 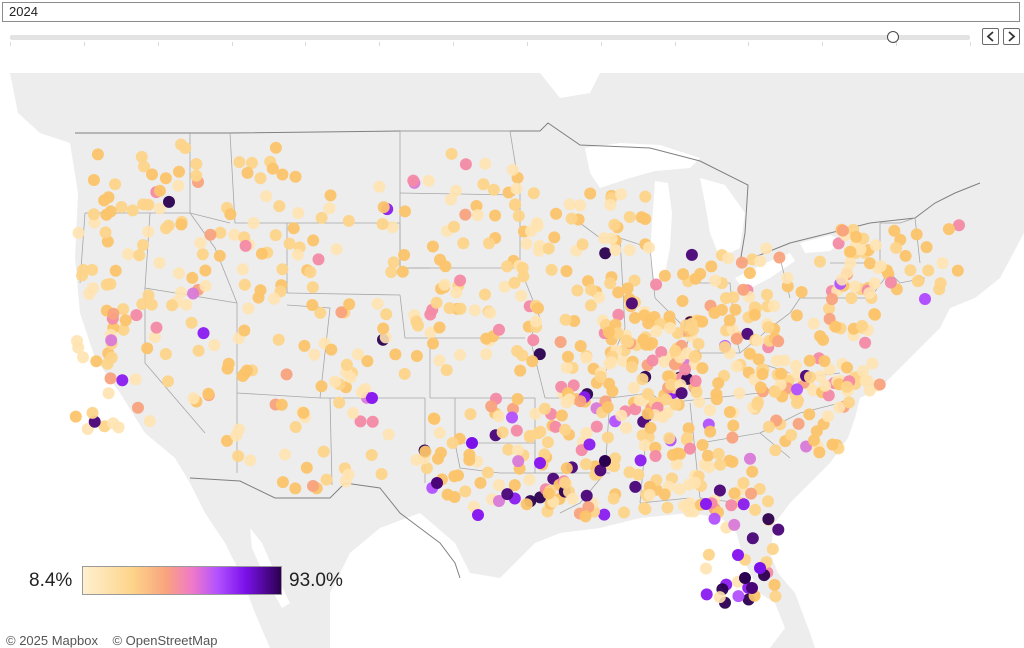 I want to click on year-filter-field: 2024, so click(x=511, y=12).